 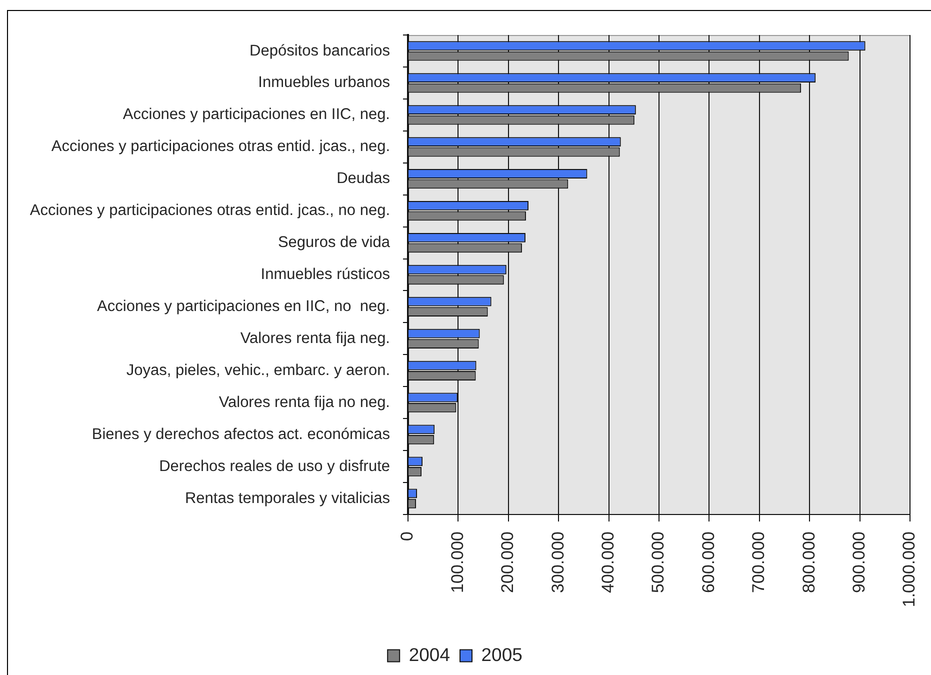 I want to click on x-tick-label: 900.000, so click(x=858, y=562).